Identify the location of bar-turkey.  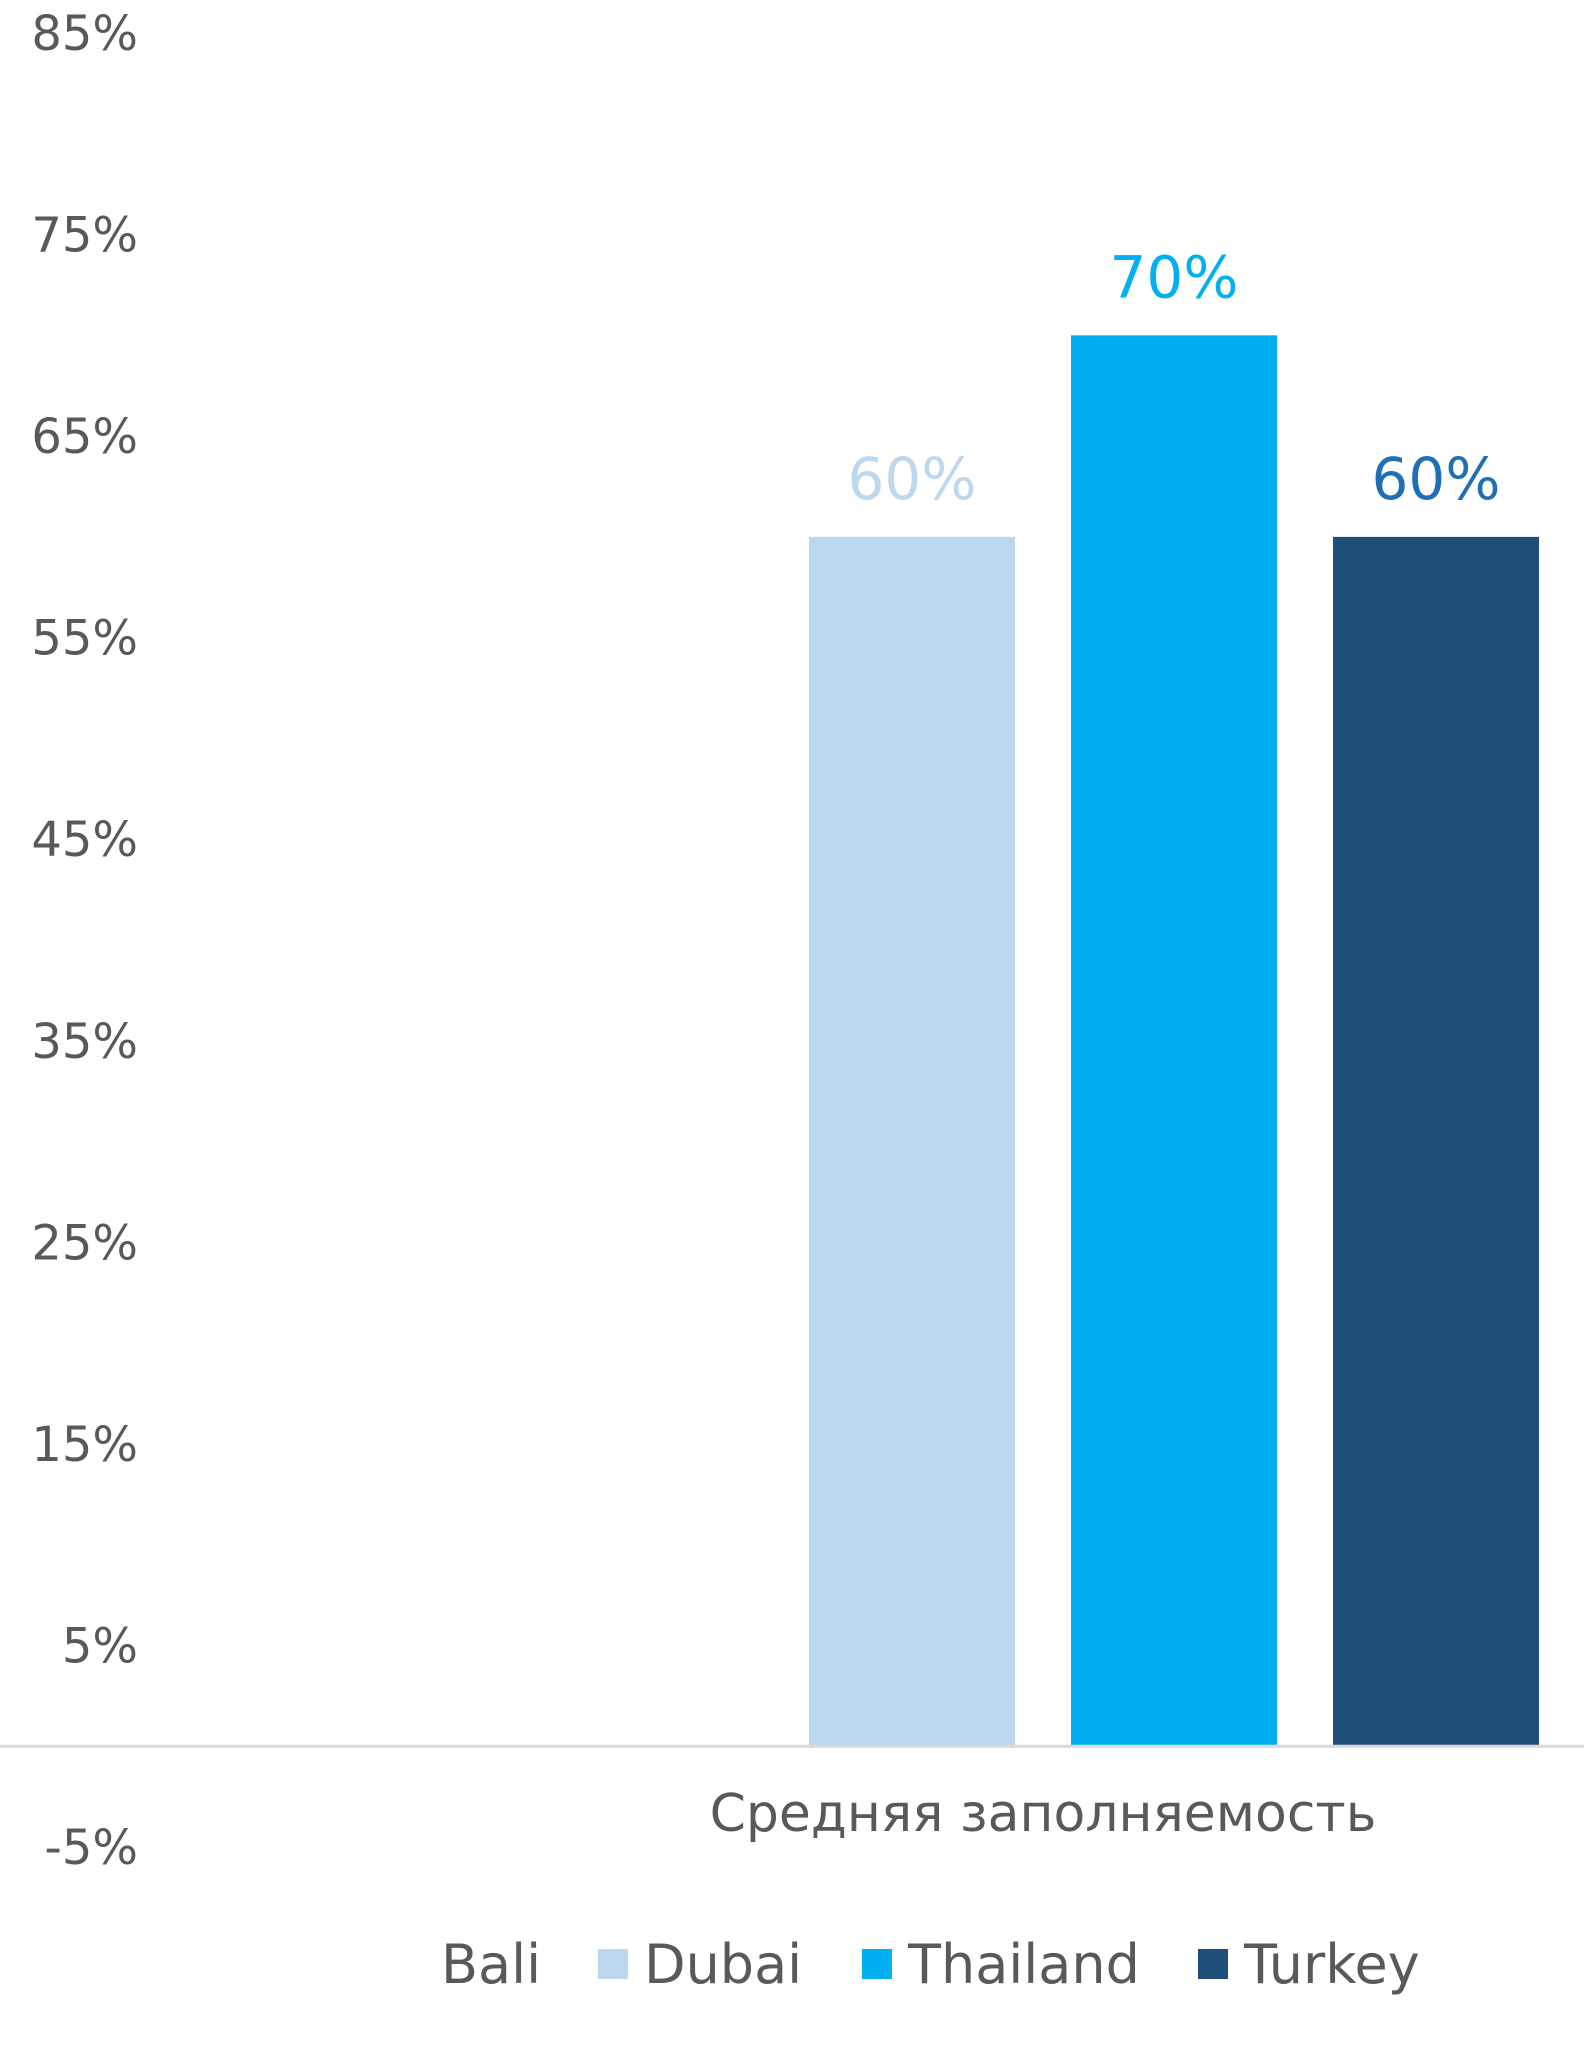
(1436, 1141).